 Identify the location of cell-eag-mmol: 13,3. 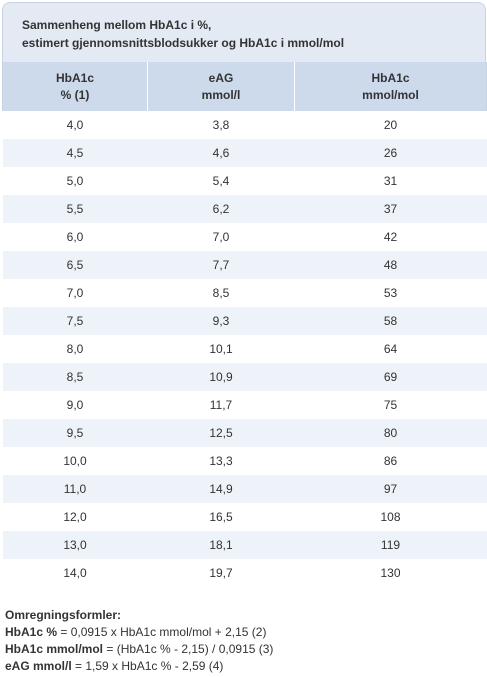
(221, 461).